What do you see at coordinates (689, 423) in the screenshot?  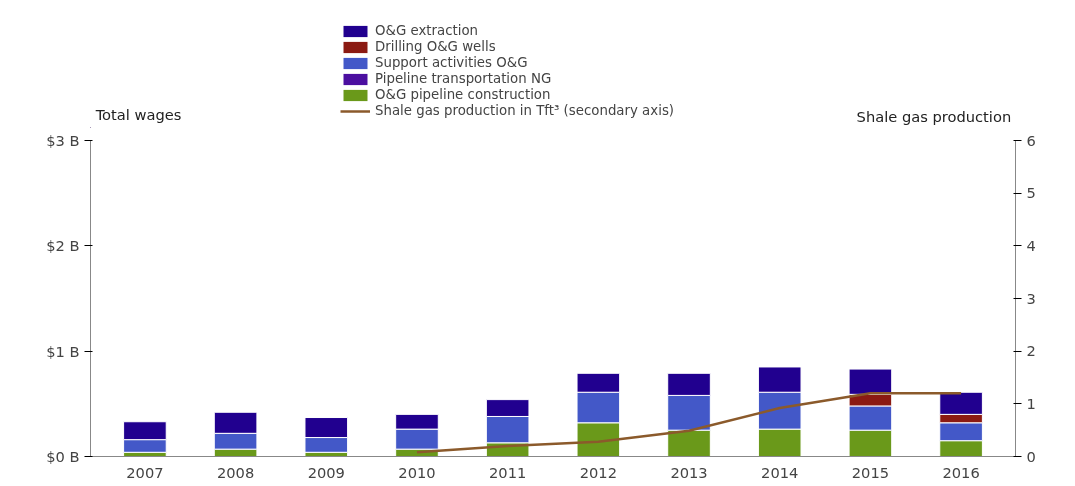 I see `line-series` at bounding box center [689, 423].